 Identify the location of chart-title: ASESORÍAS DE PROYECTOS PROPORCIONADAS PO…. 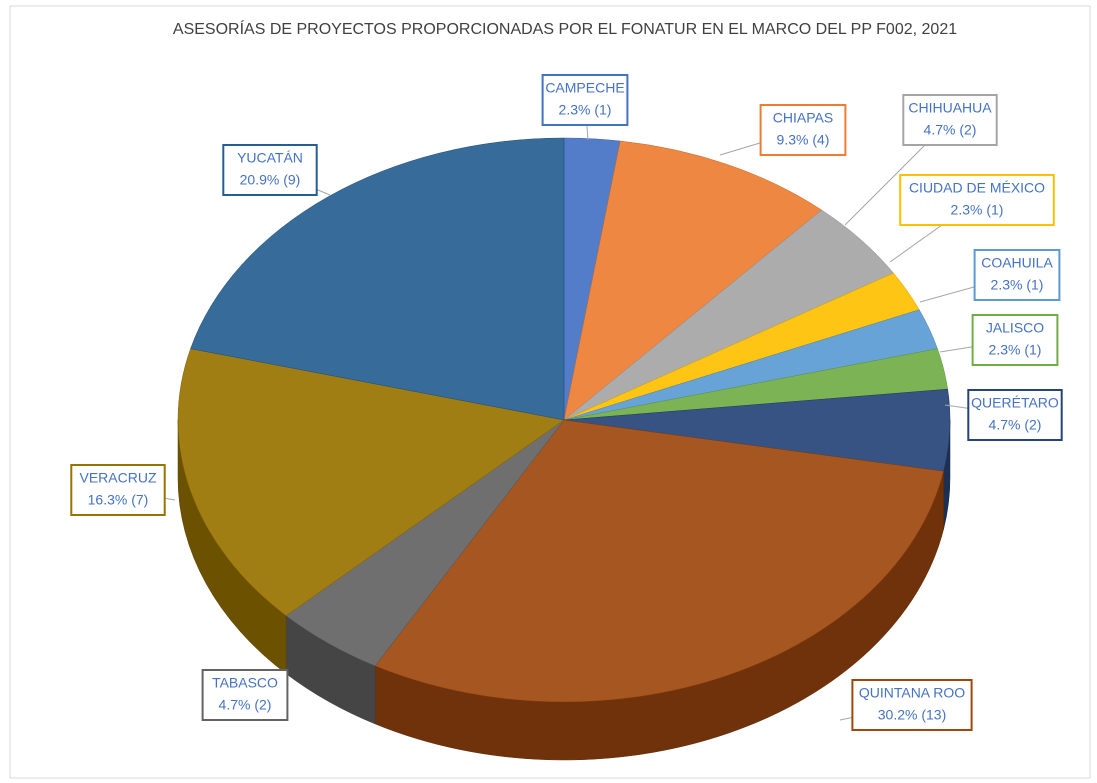
(565, 28).